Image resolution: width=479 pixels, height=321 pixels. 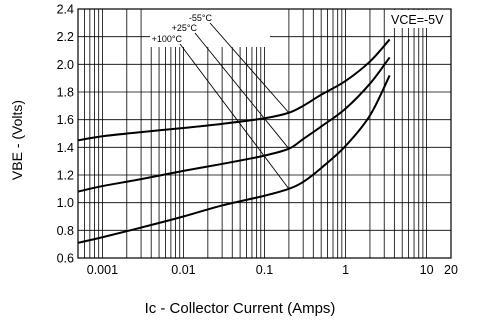 What do you see at coordinates (185, 28) in the screenshot?
I see `series-label: +25°C` at bounding box center [185, 28].